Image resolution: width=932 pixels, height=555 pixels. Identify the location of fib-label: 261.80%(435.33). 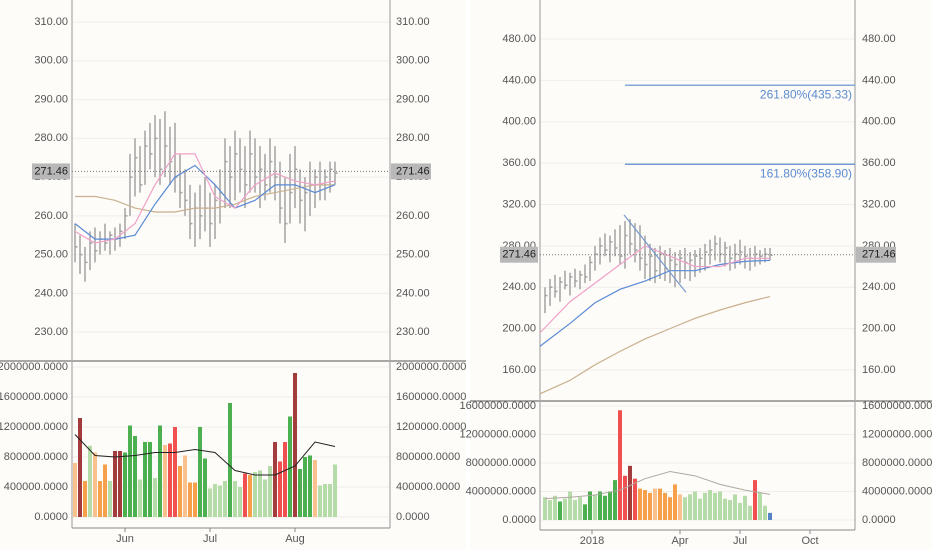
(806, 94).